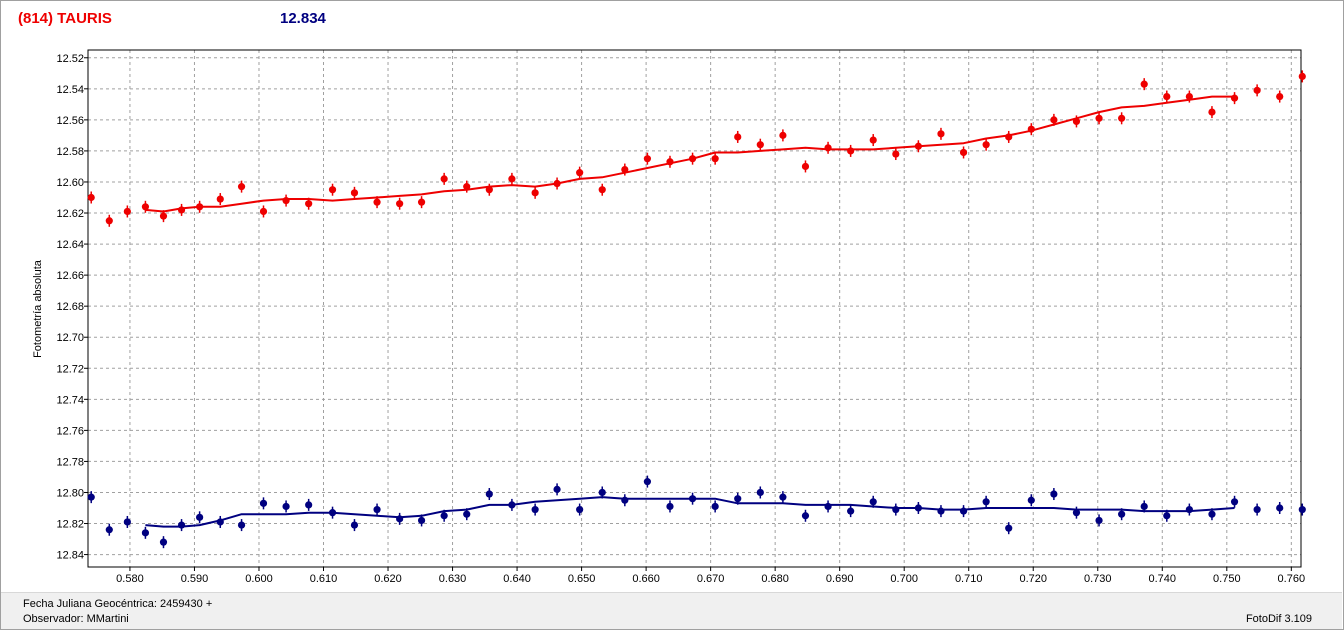 The width and height of the screenshot is (1344, 630). What do you see at coordinates (1098, 579) in the screenshot?
I see `x-tick-label: 0.730` at bounding box center [1098, 579].